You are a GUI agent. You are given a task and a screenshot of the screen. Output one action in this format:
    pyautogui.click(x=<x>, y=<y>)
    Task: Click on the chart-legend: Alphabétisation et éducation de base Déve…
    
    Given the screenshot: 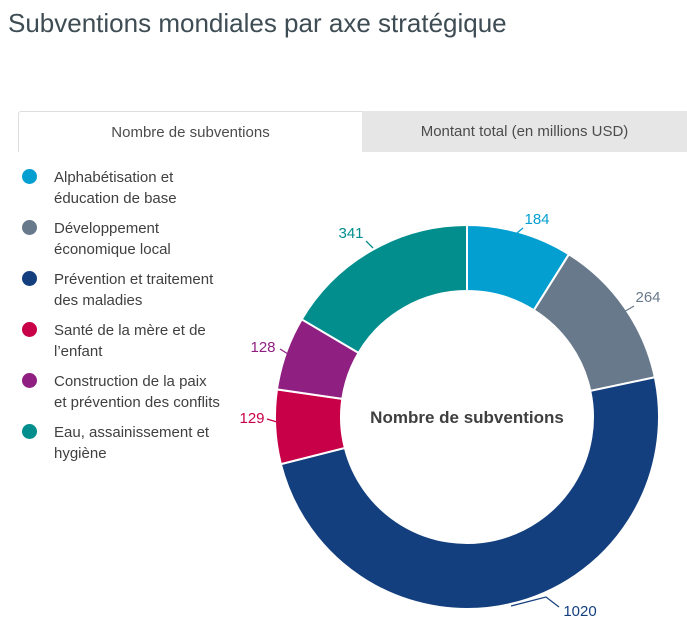 What is the action you would take?
    pyautogui.click(x=122, y=315)
    